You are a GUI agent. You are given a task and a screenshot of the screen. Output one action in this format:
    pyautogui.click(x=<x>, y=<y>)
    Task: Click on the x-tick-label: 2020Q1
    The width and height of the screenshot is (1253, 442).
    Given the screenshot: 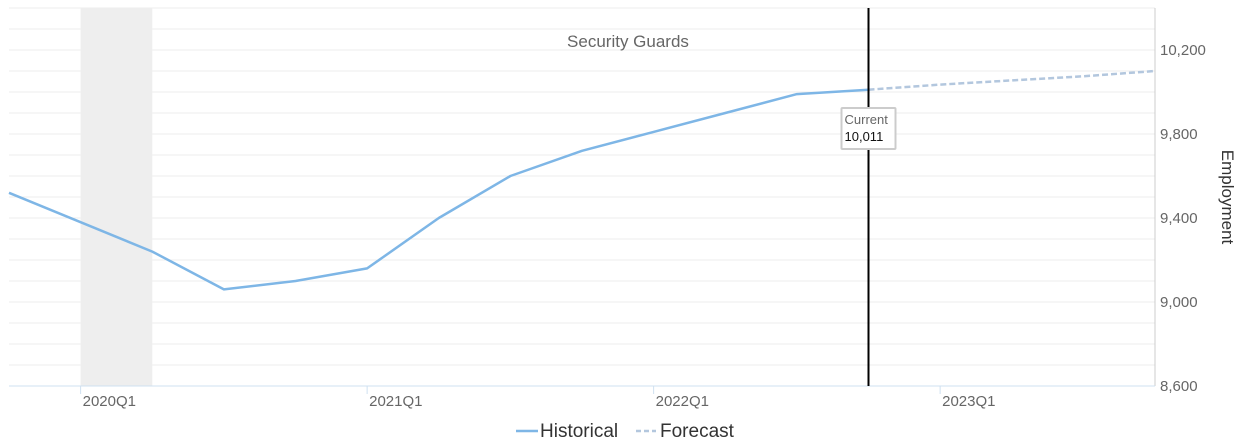 What is the action you would take?
    pyautogui.click(x=109, y=401)
    